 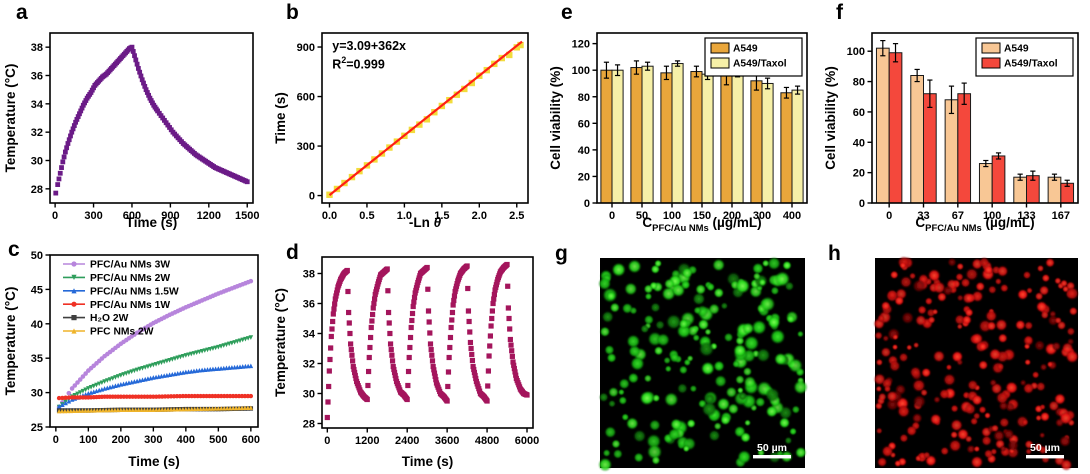 What do you see at coordinates (14, 249) in the screenshot?
I see `panel-c-letter: c` at bounding box center [14, 249].